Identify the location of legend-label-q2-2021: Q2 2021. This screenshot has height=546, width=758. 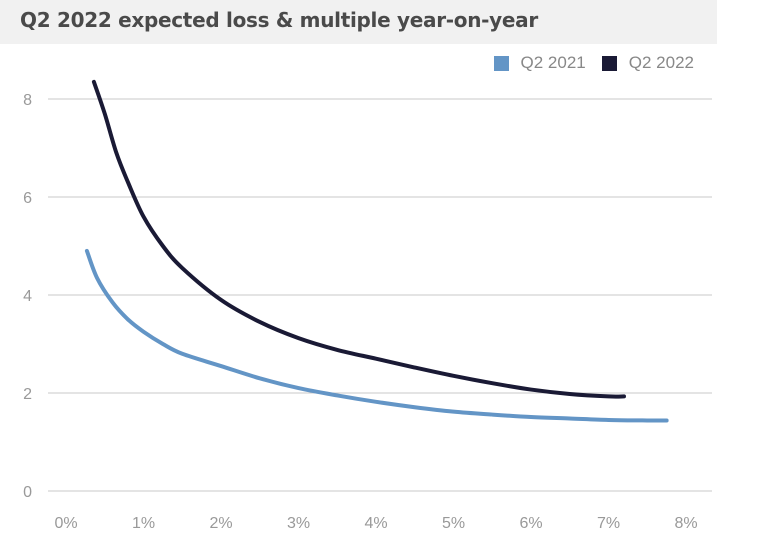
(553, 62).